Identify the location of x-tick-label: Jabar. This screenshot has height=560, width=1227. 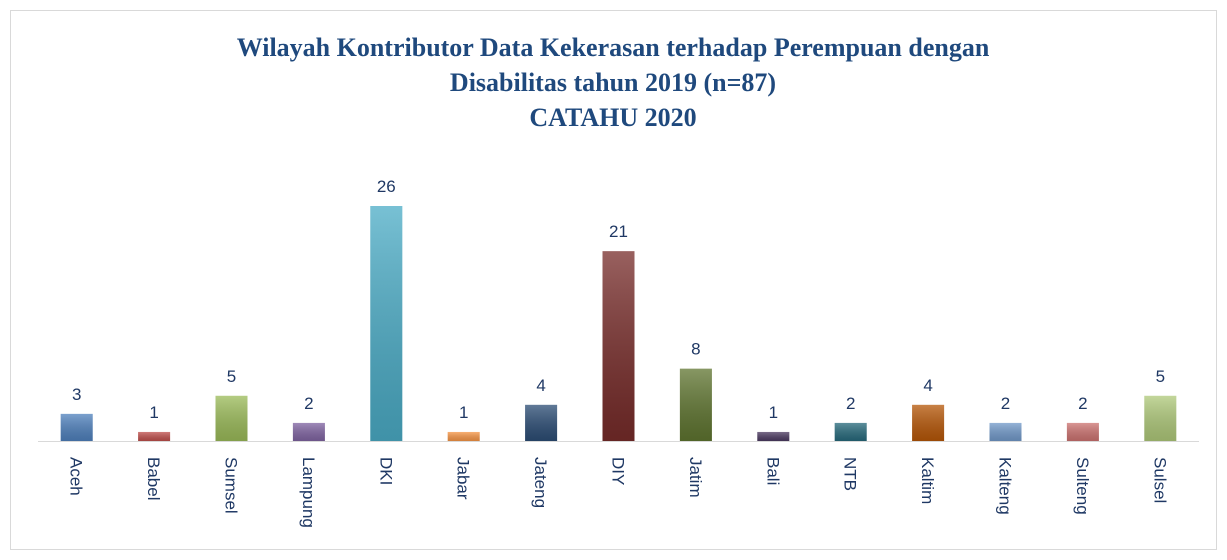
(463, 478).